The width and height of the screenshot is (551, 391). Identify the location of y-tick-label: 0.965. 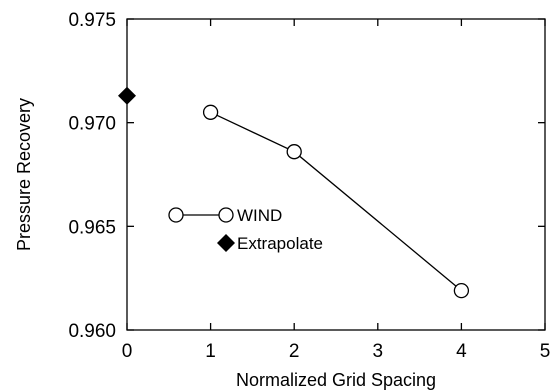
(92, 227).